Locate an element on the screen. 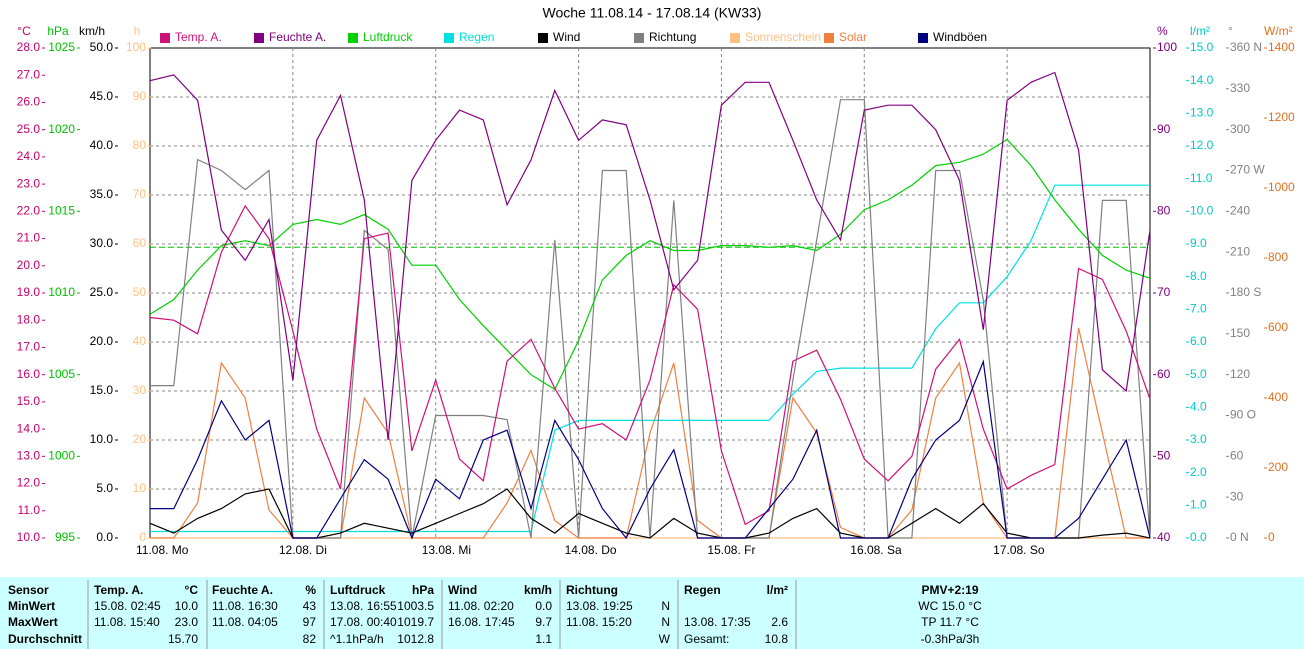  y-tick-label: 50 is located at coordinates (1164, 456).